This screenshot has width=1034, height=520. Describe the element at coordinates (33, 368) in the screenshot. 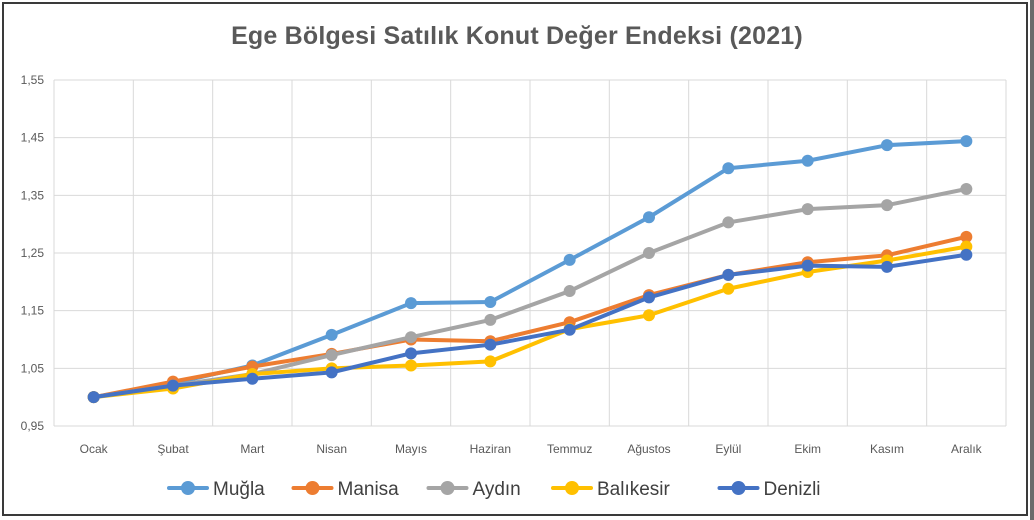

I see `y-tick-label: 1,05` at that location.